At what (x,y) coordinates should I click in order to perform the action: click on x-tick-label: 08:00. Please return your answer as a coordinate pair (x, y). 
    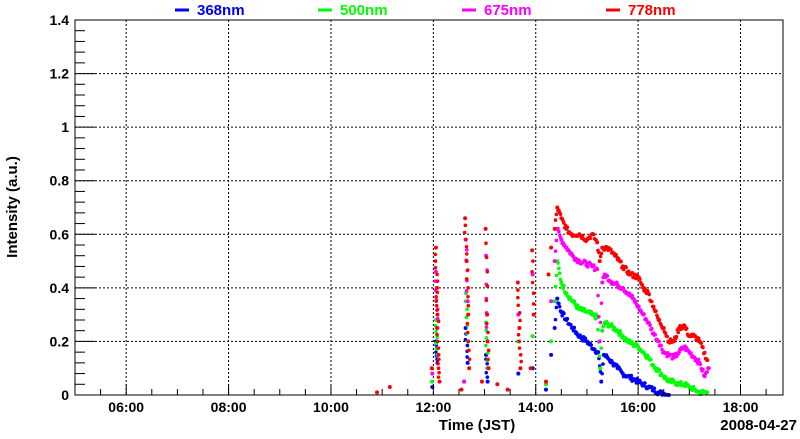
    Looking at the image, I should click on (229, 407).